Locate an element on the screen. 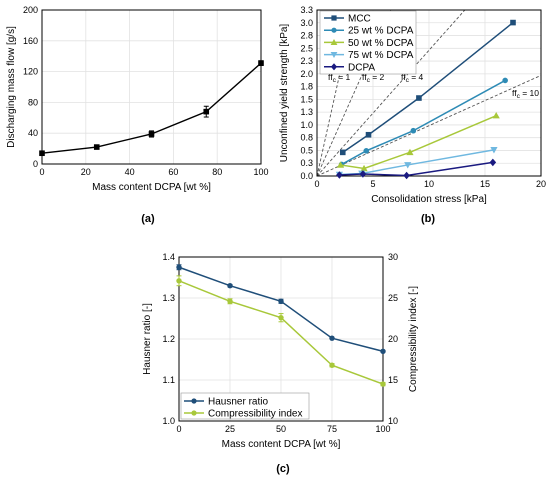 The image size is (550, 479). y-tick-label: 0.0 is located at coordinates (306, 176).